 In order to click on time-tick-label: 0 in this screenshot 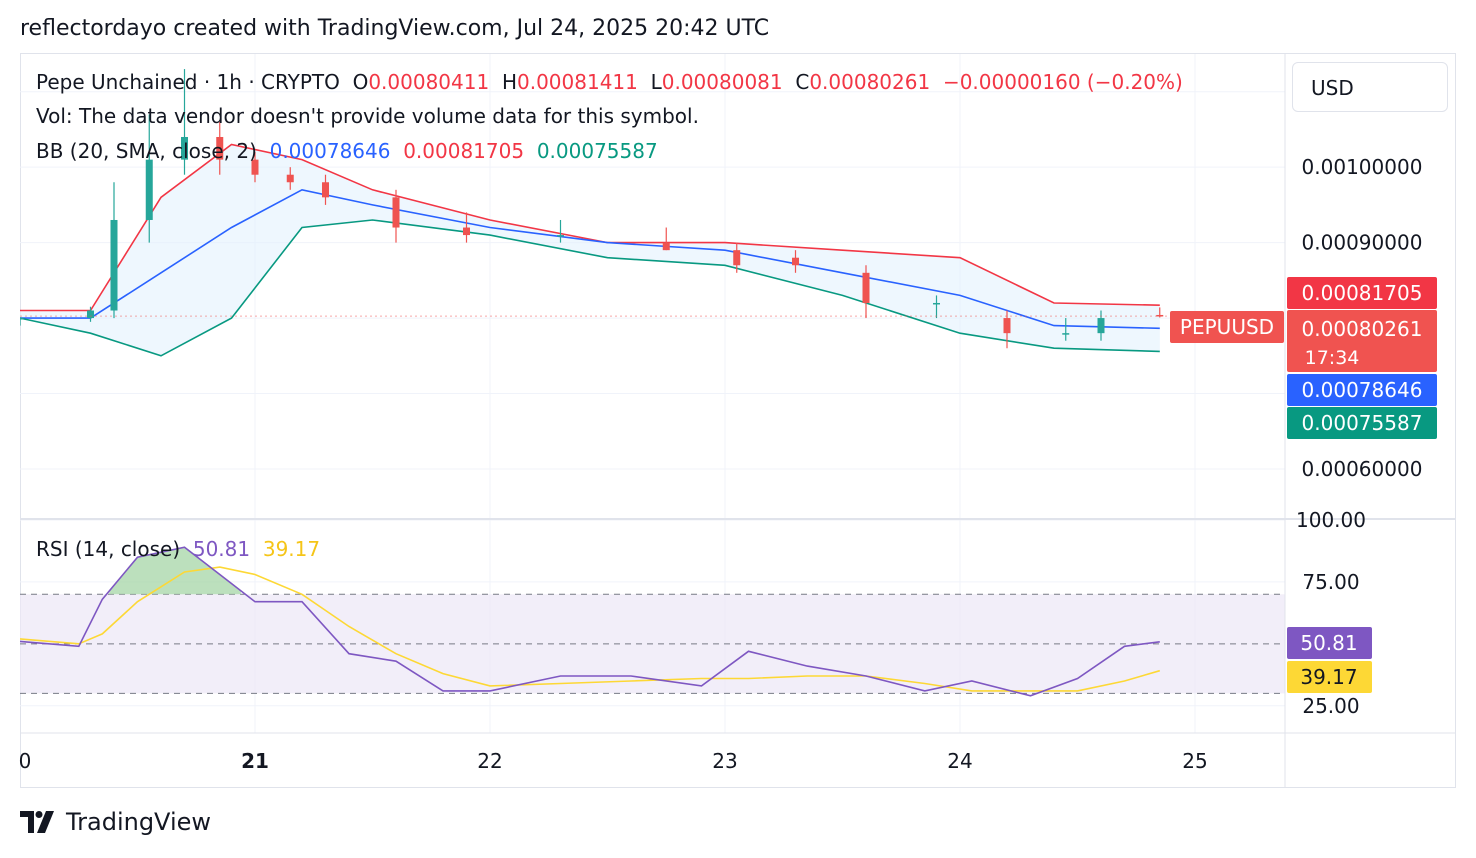, I will do `click(25, 761)`.